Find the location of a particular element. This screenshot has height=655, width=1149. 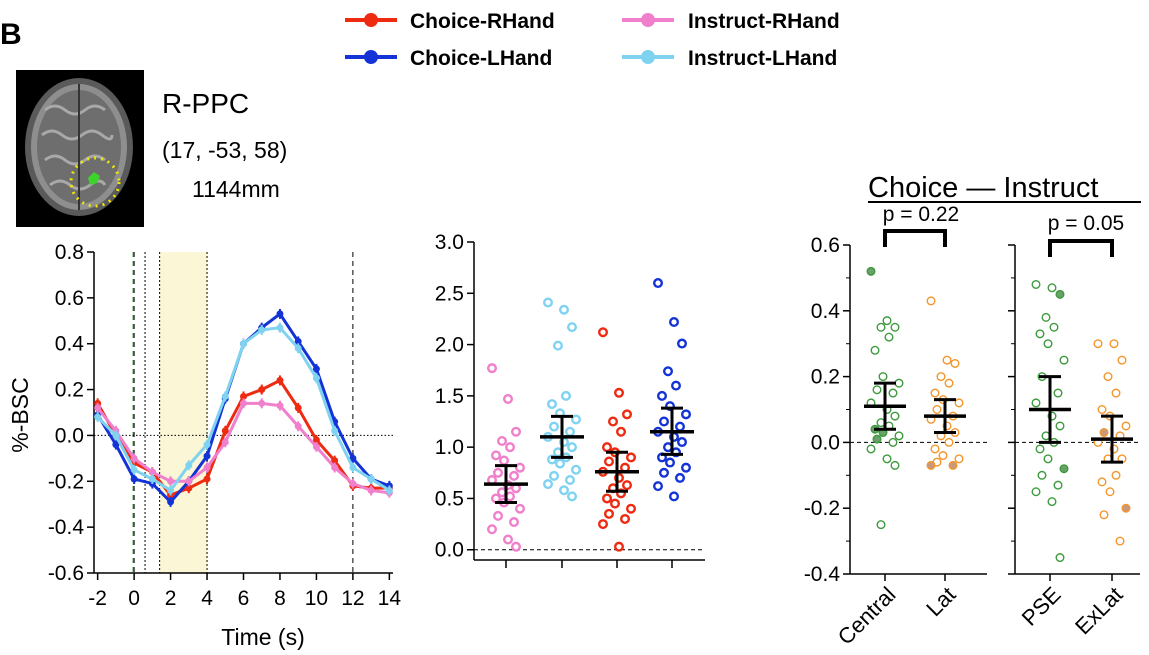

y-tick-label: 0.0 is located at coordinates (69, 435).